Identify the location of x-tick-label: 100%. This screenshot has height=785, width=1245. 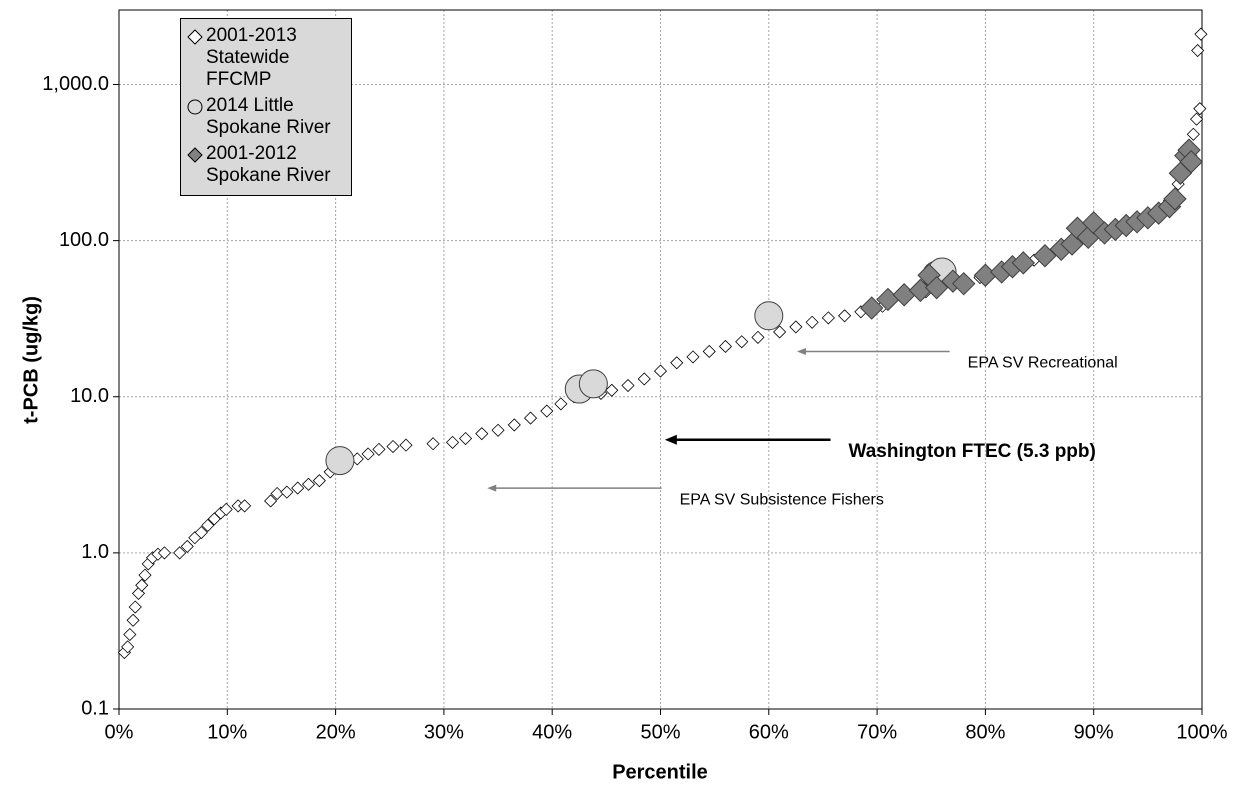
(1201, 732).